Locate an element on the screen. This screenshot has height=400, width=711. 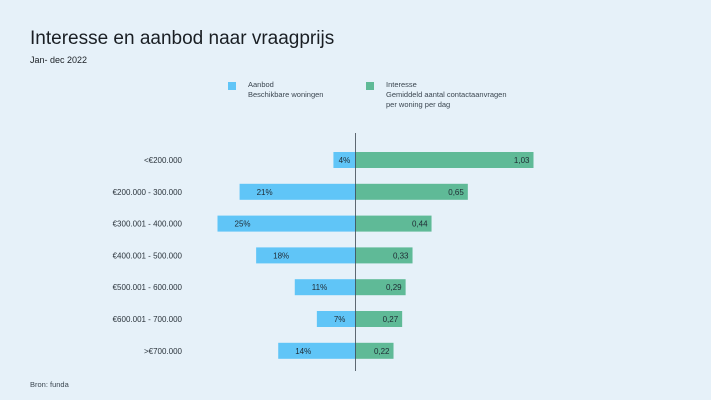
data-label-aanbod: 14% is located at coordinates (303, 351).